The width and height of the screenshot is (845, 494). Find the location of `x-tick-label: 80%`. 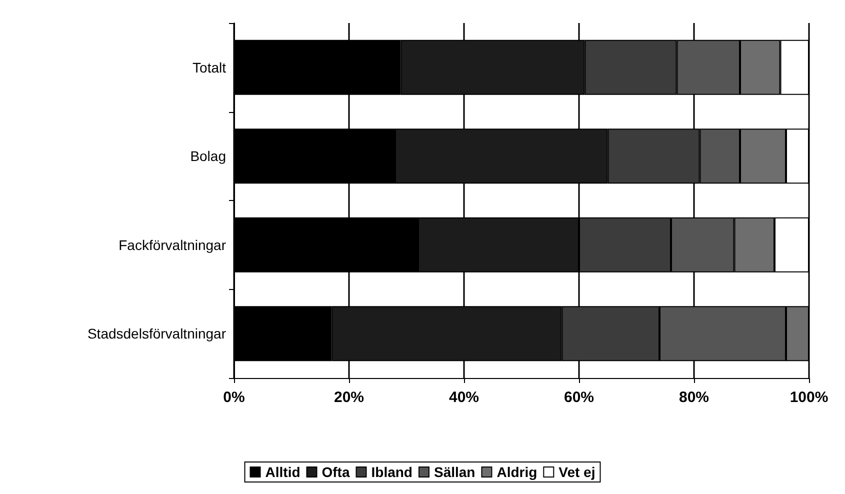

x-tick-label: 80% is located at coordinates (694, 397).